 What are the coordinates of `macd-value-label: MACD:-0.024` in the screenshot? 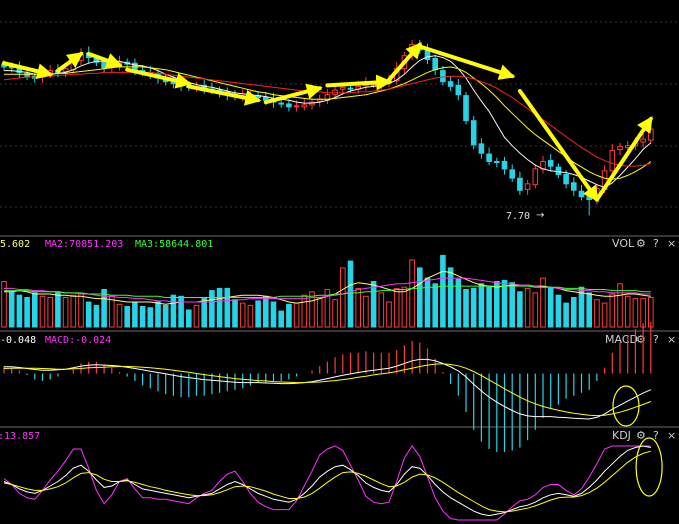 It's located at (78, 340).